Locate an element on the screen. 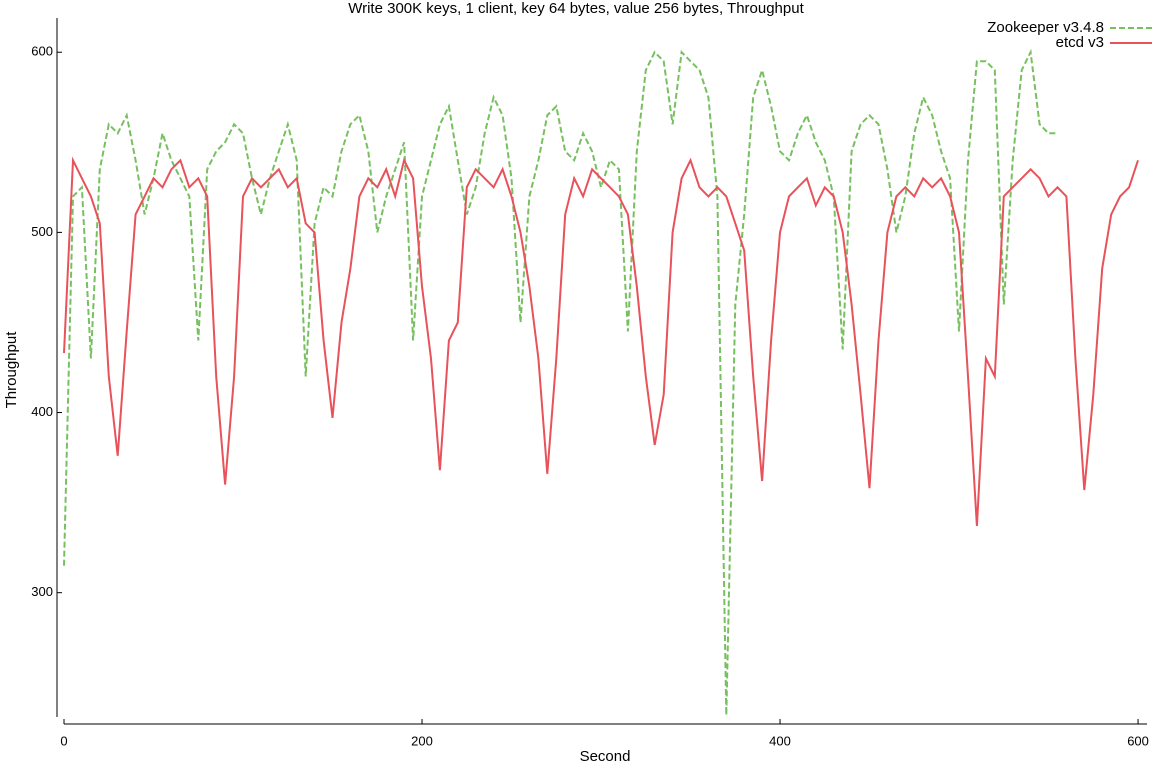 The image size is (1152, 768). y-tick-label: 300 is located at coordinates (42, 591).